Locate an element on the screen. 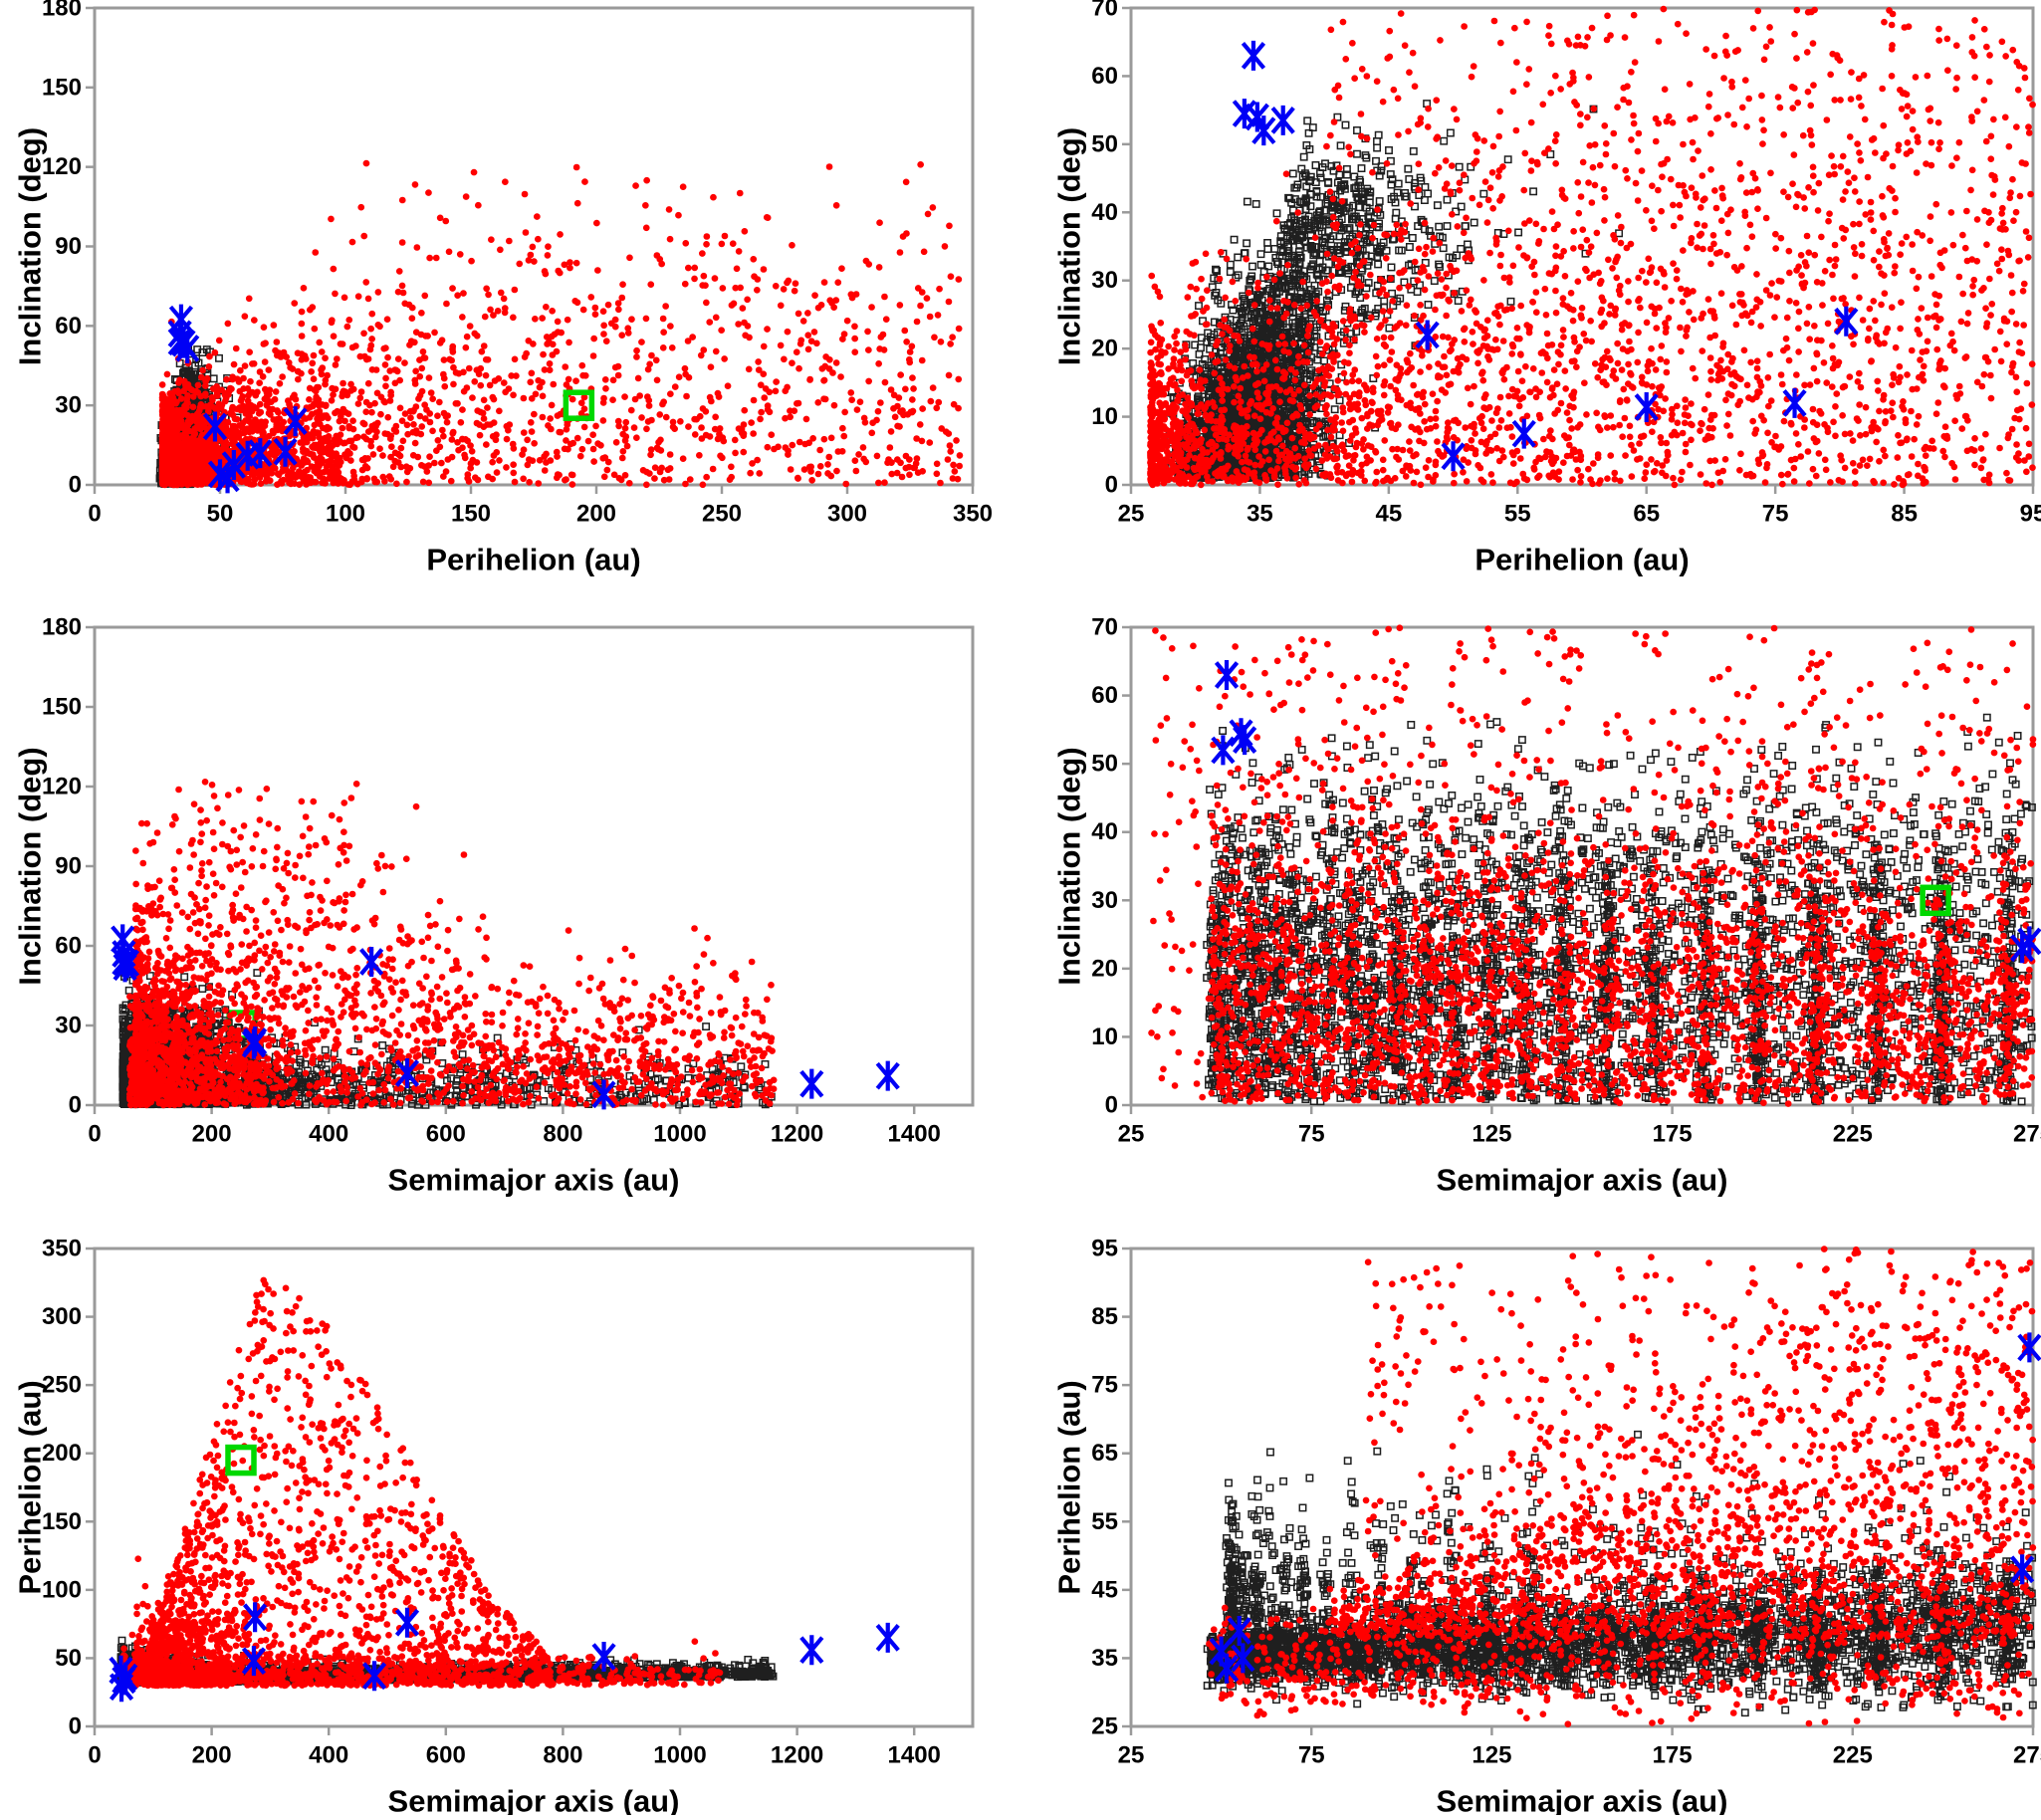 The height and width of the screenshot is (1820, 2041). y-tick-label: 45 is located at coordinates (1104, 1589).